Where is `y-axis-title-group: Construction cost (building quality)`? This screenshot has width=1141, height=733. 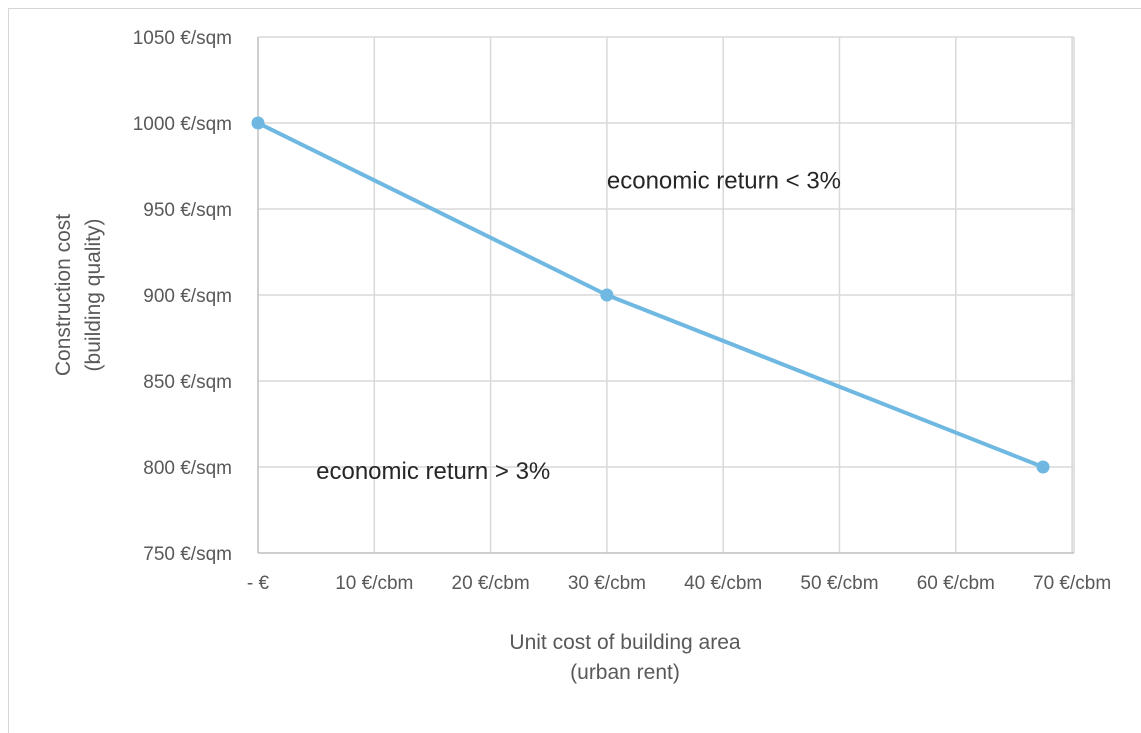
y-axis-title-group: Construction cost (building quality) is located at coordinates (78, 295).